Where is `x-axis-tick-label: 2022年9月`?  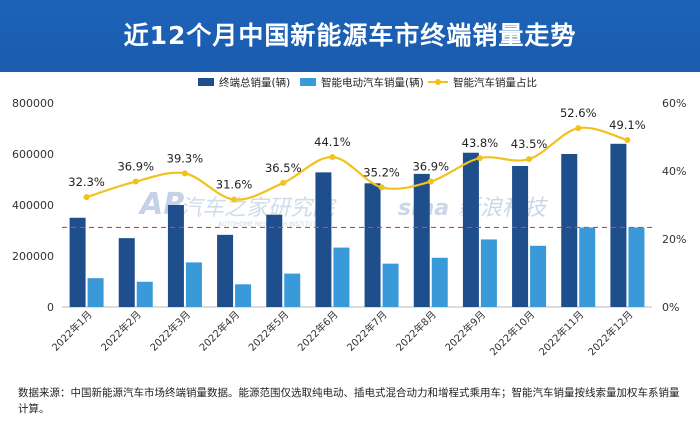
x-axis-tick-label: 2022年9月 is located at coordinates (465, 331).